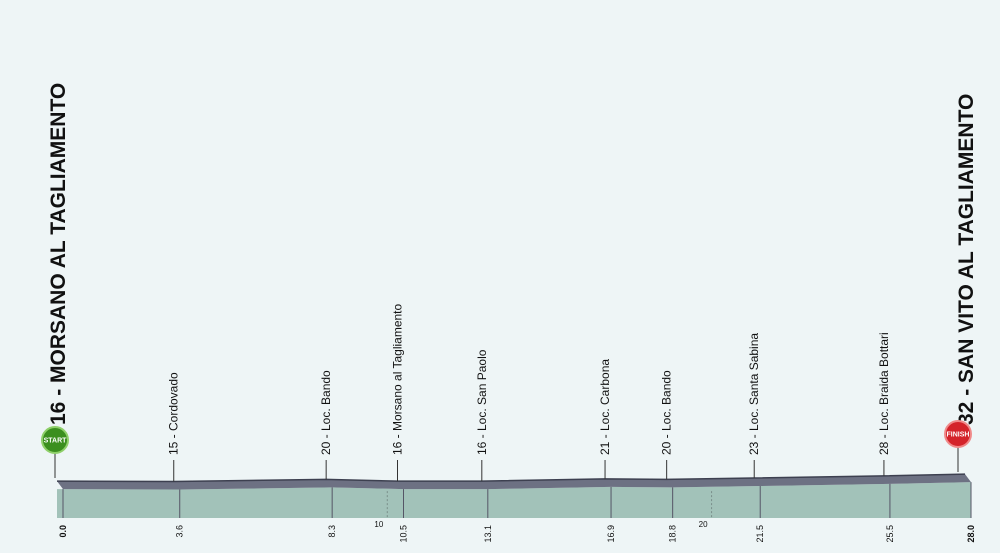  Describe the element at coordinates (673, 534) in the screenshot. I see `x-tick-label: 18.8` at that location.